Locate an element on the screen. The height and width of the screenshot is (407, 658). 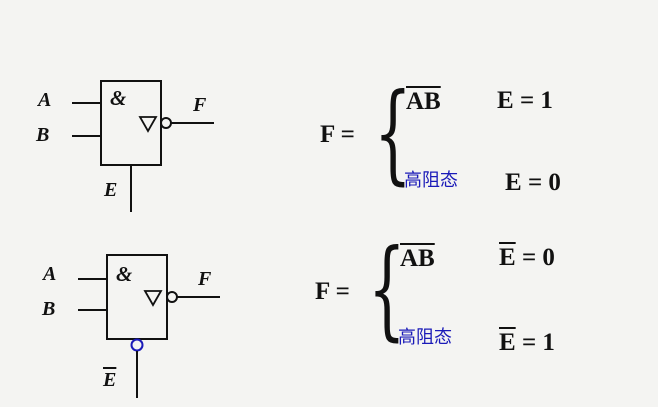
formula2-brace: { is located at coordinates (387, 289).